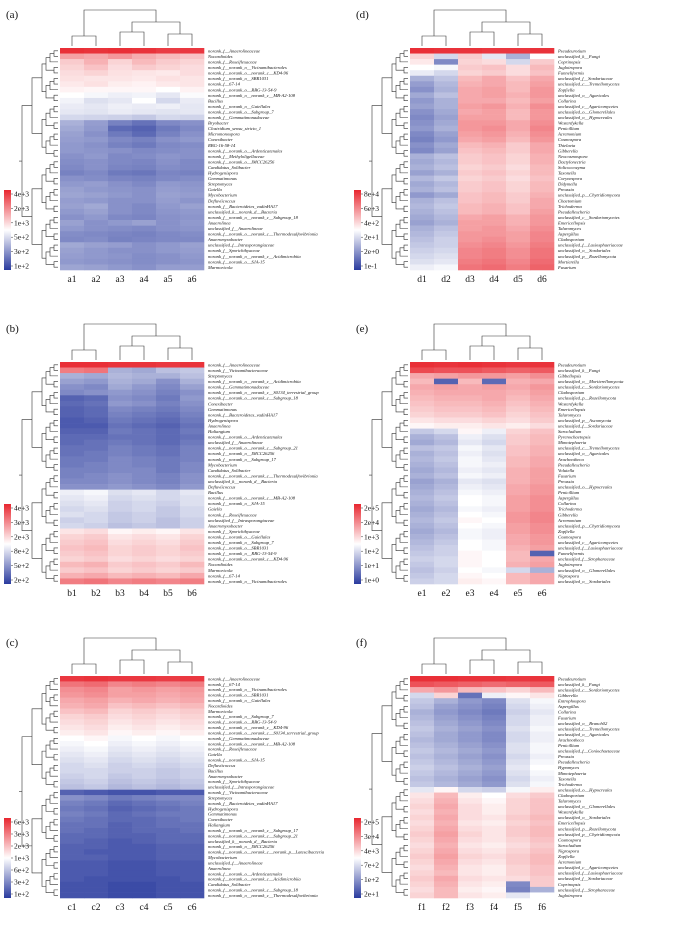  What do you see at coordinates (241, 453) in the screenshot?
I see `row-label: norank_f__norank_o__IMCC26256` at bounding box center [241, 453].